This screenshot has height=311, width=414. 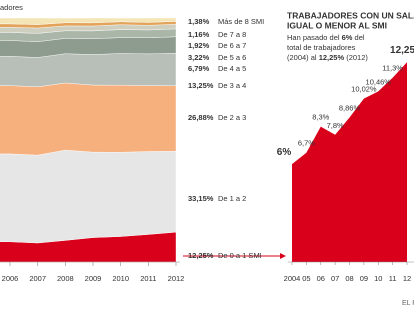 What do you see at coordinates (65, 278) in the screenshot?
I see `x-tick-label: 2008` at bounding box center [65, 278].